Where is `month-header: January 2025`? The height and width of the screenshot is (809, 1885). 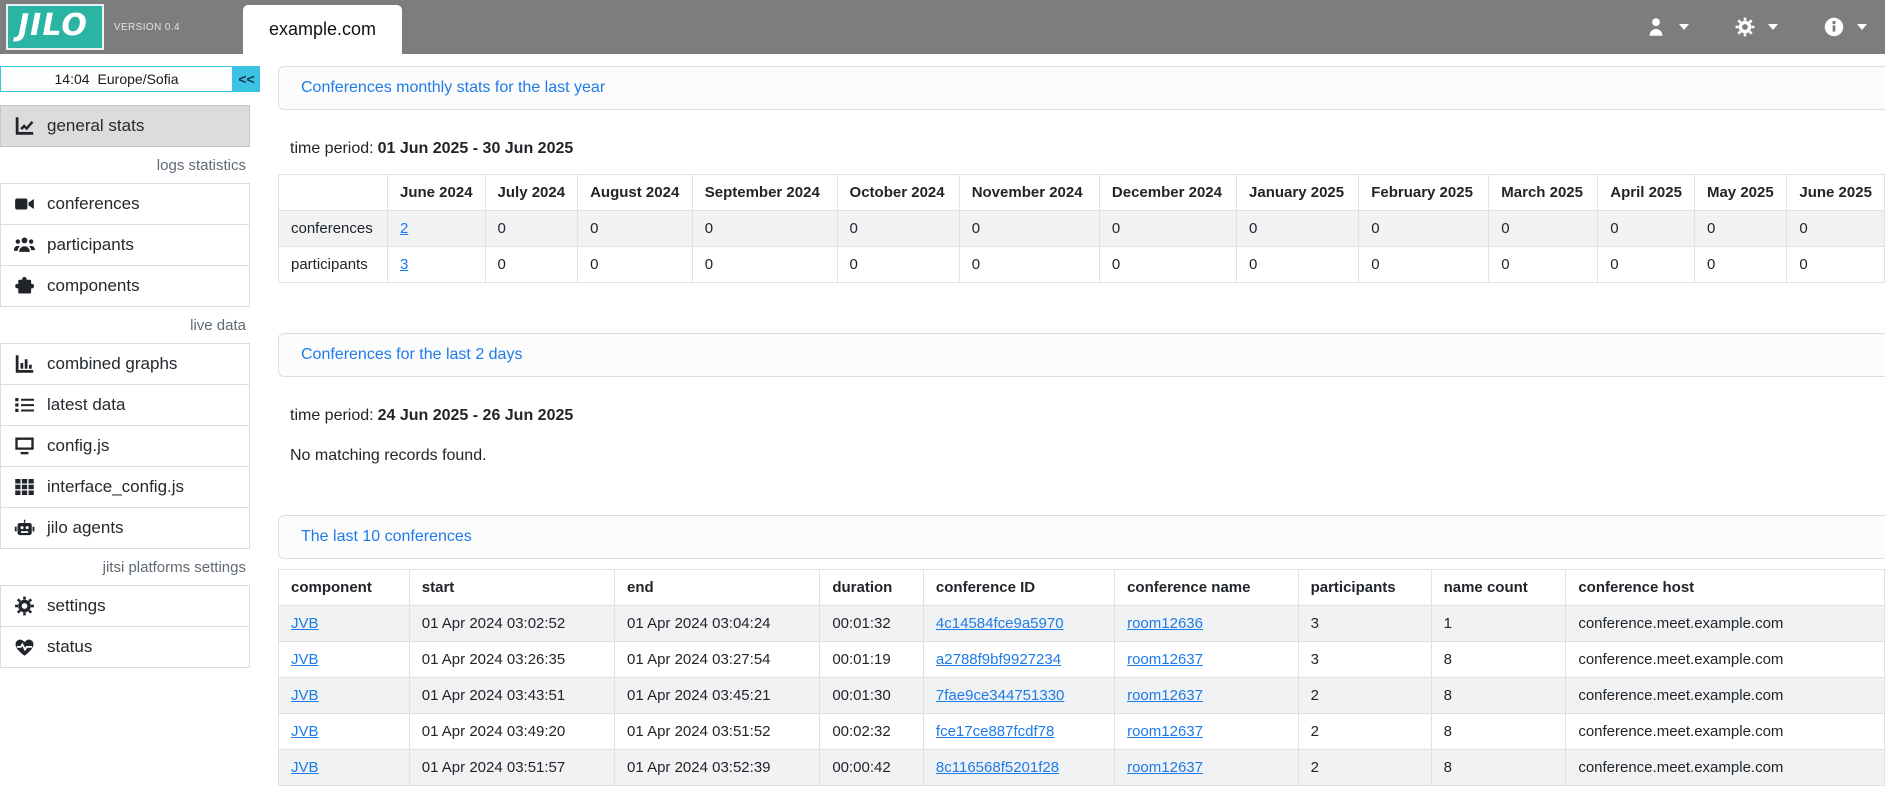
month-header: January 2025 is located at coordinates (1298, 192).